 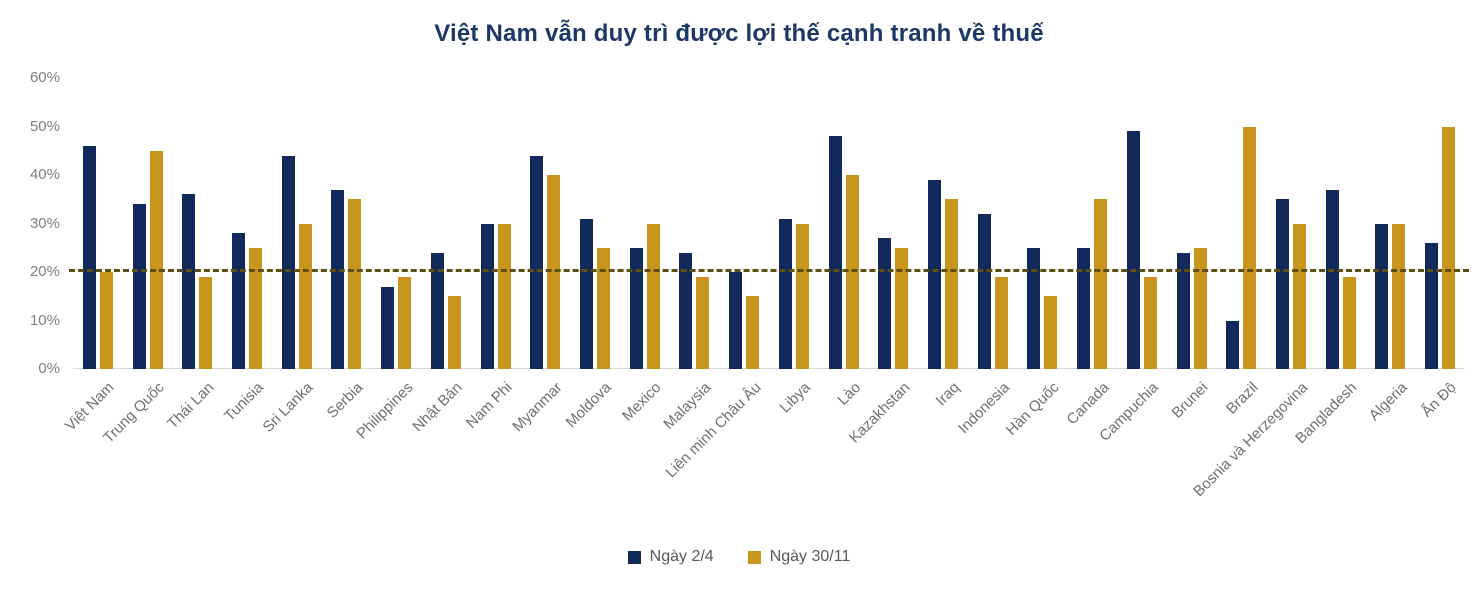 What do you see at coordinates (49, 368) in the screenshot?
I see `y-tick-label: 0%` at bounding box center [49, 368].